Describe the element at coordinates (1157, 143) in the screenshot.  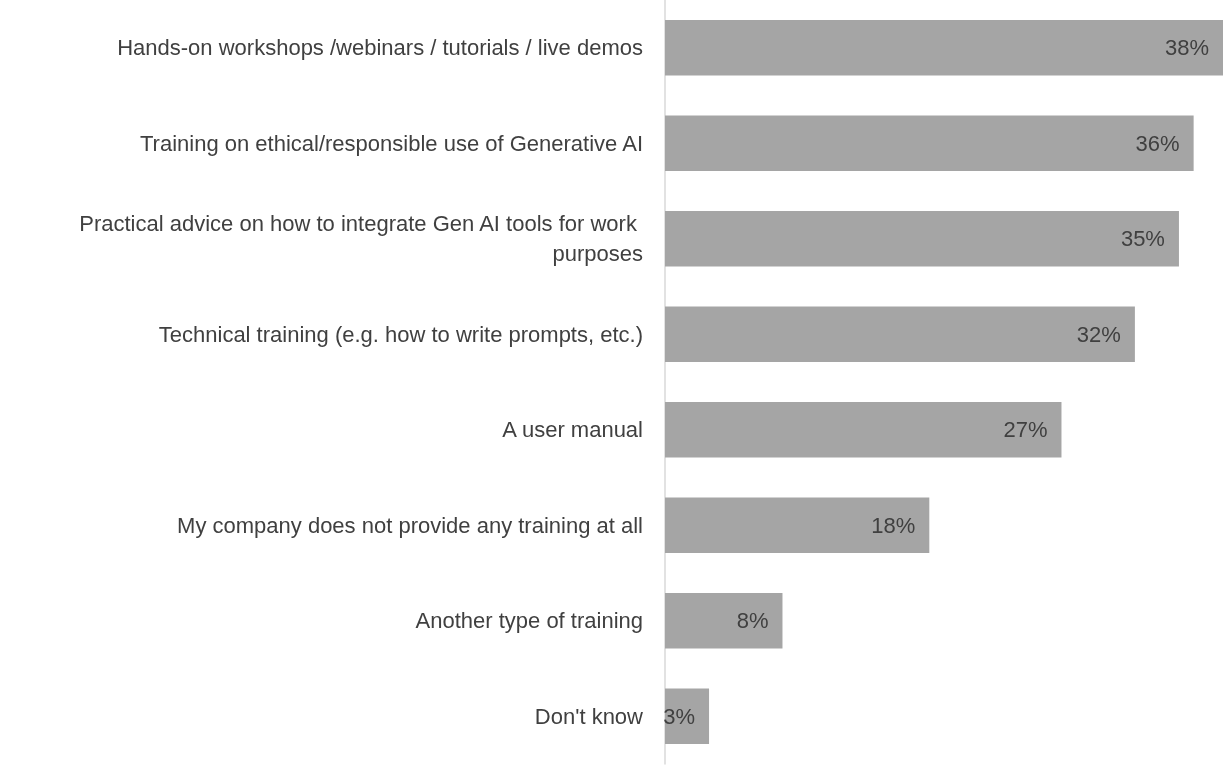
I see `data-label: 36%` at that location.